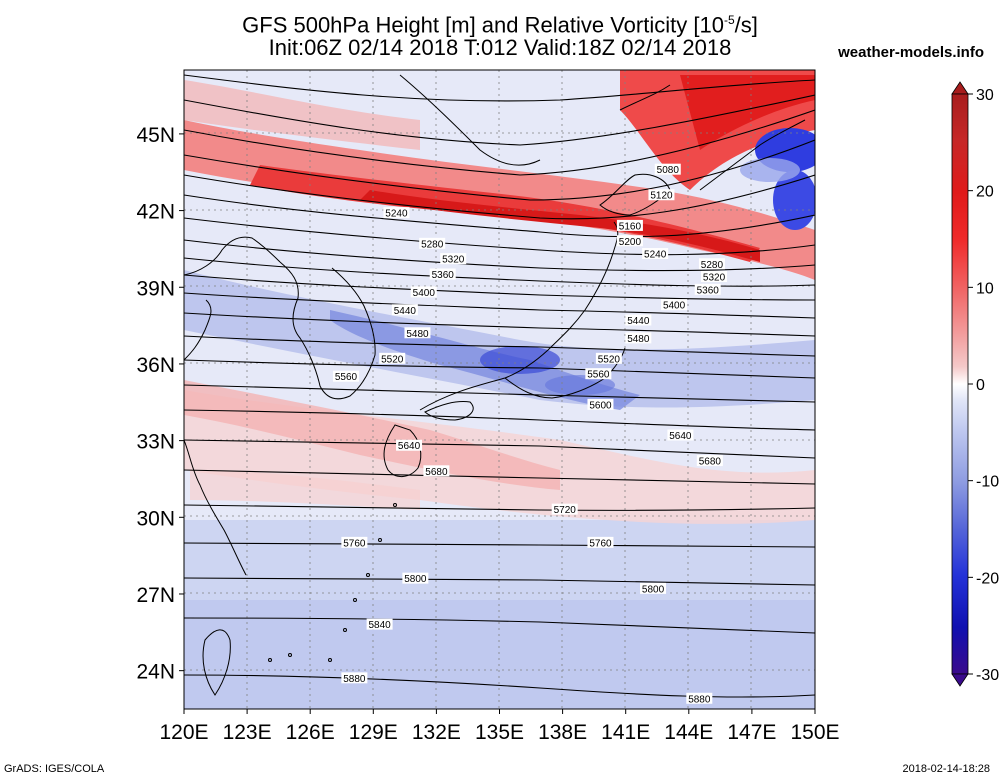 This screenshot has height=779, width=1000. I want to click on lon-tick-label: 129E, so click(373, 732).